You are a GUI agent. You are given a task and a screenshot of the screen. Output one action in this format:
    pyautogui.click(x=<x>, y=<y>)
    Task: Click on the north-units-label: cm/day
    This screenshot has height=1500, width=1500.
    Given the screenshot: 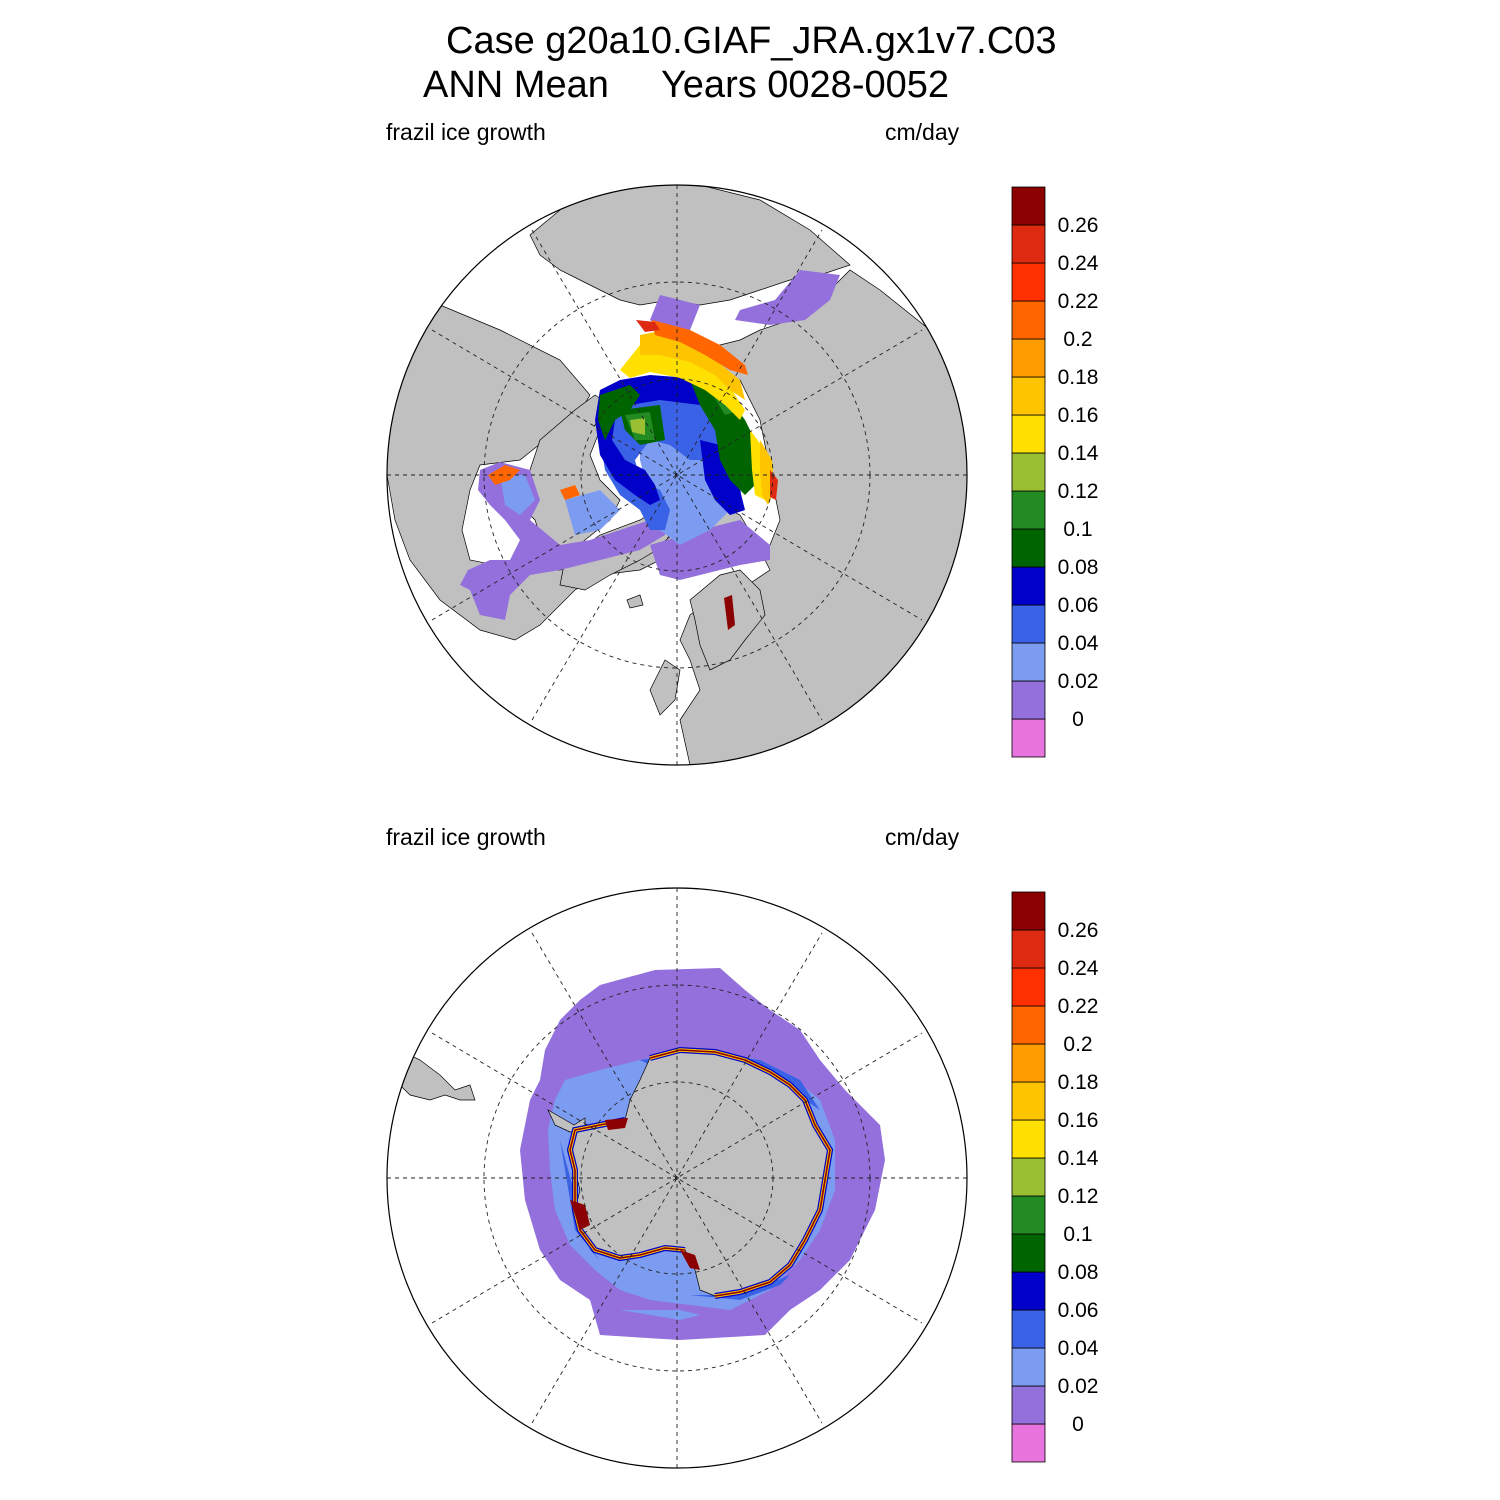 What is the action you would take?
    pyautogui.click(x=922, y=132)
    